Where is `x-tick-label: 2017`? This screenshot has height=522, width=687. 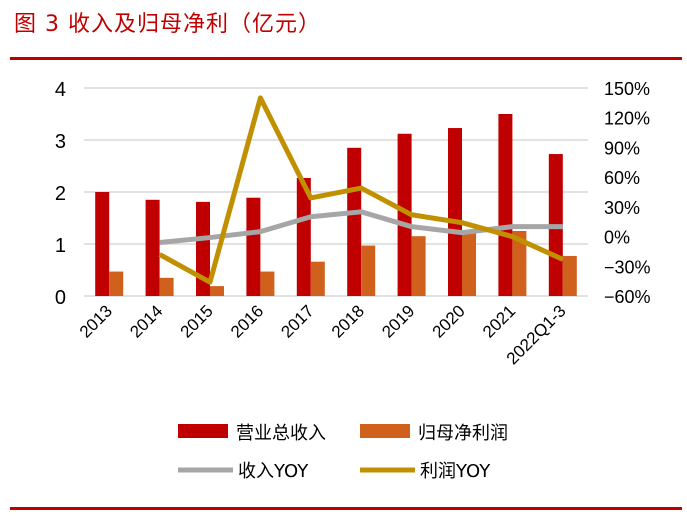 x-tick-label: 2017 is located at coordinates (297, 321).